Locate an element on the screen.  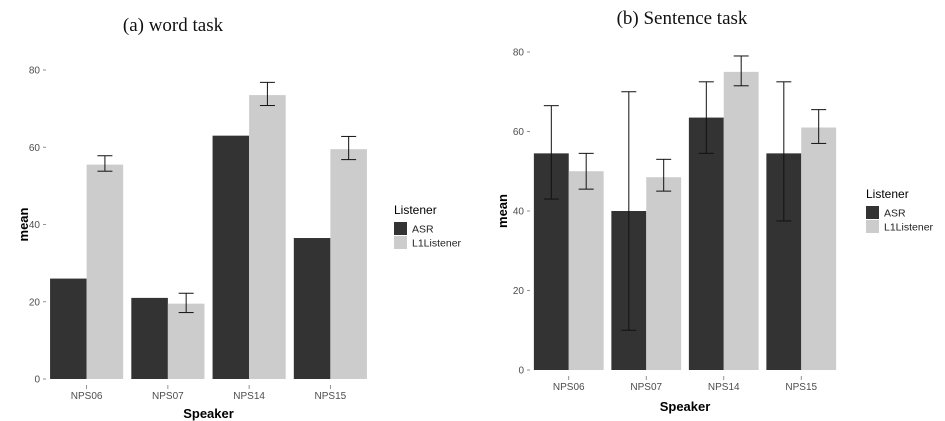
bar-asr-nps06 is located at coordinates (68, 328).